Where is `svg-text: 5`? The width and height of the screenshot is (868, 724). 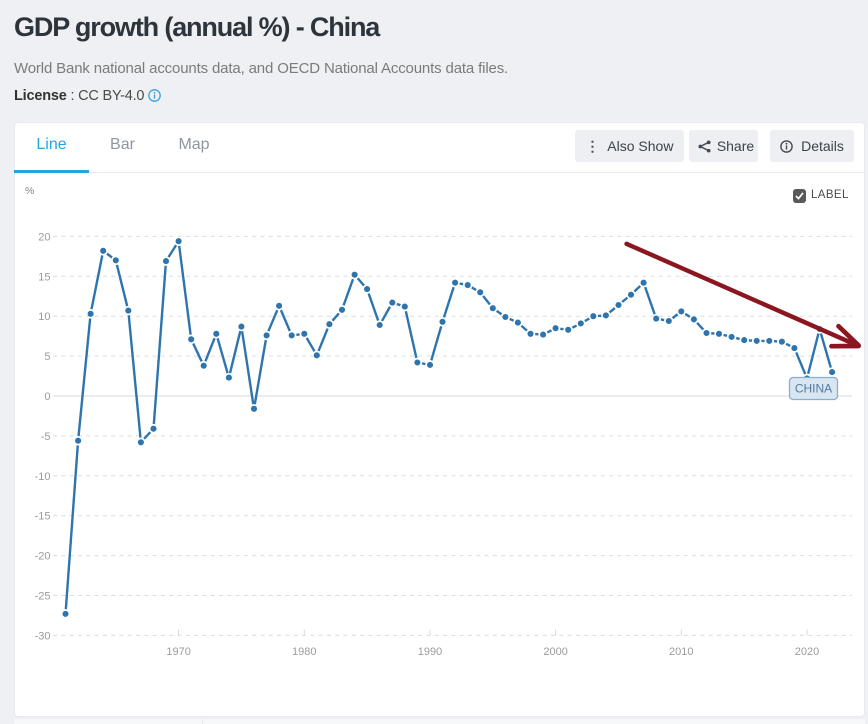
svg-text: 5 is located at coordinates (47, 357).